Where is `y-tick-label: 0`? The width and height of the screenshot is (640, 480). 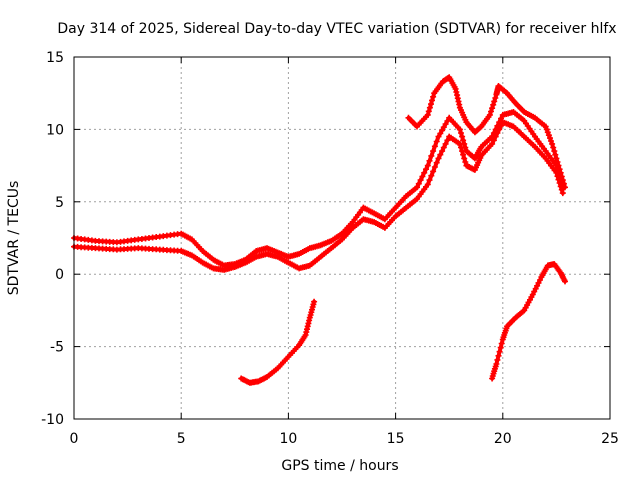 y-tick-label: 0 is located at coordinates (59, 275).